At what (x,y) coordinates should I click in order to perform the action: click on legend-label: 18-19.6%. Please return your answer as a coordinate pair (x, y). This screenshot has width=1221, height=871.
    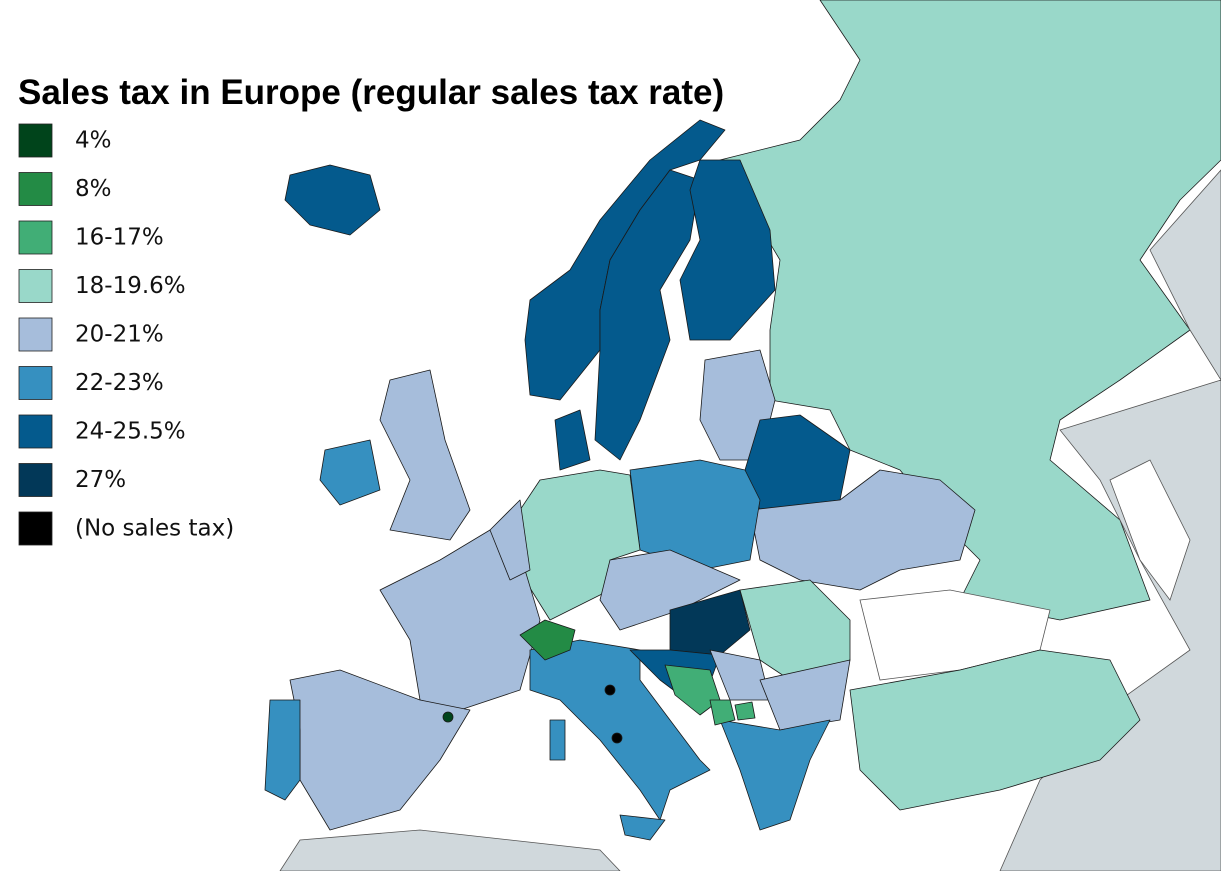
    Looking at the image, I should click on (130, 286).